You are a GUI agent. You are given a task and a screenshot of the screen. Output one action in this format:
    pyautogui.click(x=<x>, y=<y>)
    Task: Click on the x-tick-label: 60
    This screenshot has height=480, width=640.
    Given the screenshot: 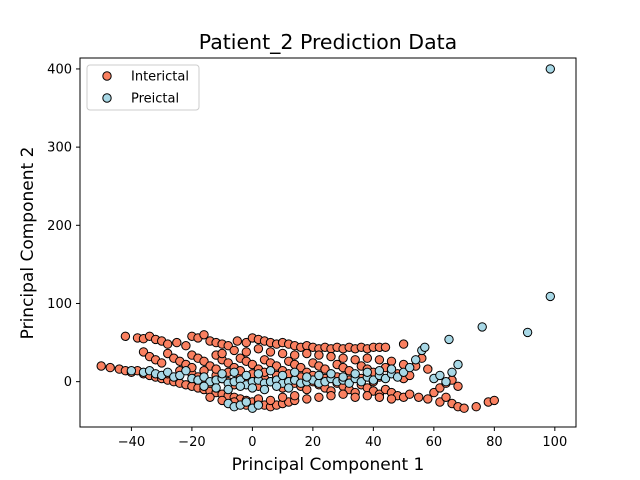 What is the action you would take?
    pyautogui.click(x=434, y=442)
    